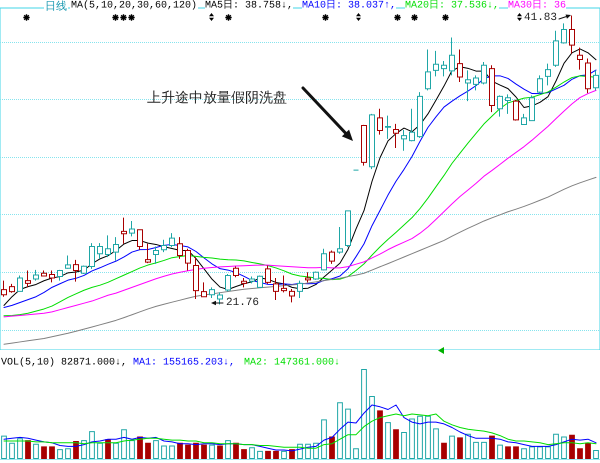 This screenshot has height=463, width=600. Describe the element at coordinates (134, 6) in the screenshot. I see `chart-subtitle: MA(5,10,20,30,60,120)` at that location.